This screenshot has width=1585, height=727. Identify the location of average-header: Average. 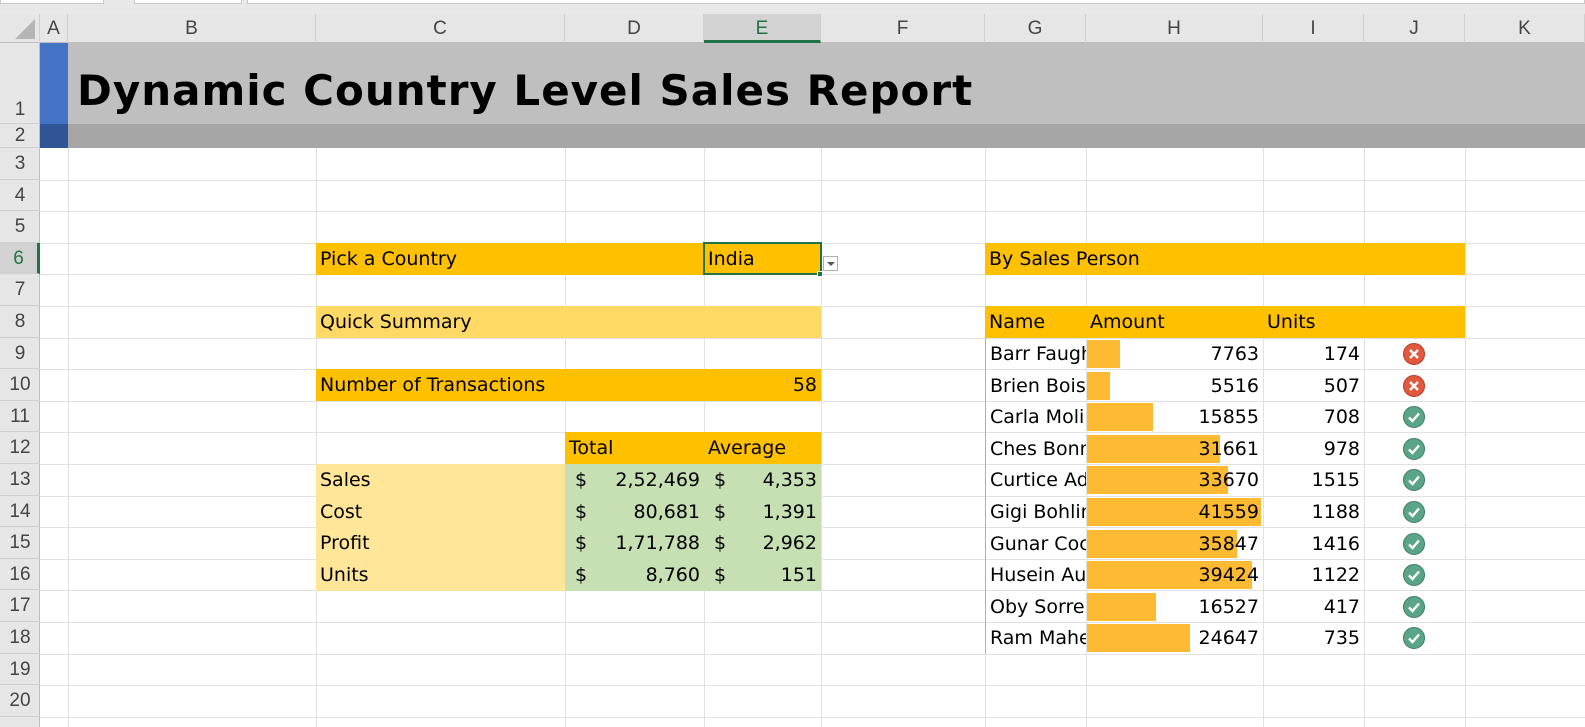
(762, 448).